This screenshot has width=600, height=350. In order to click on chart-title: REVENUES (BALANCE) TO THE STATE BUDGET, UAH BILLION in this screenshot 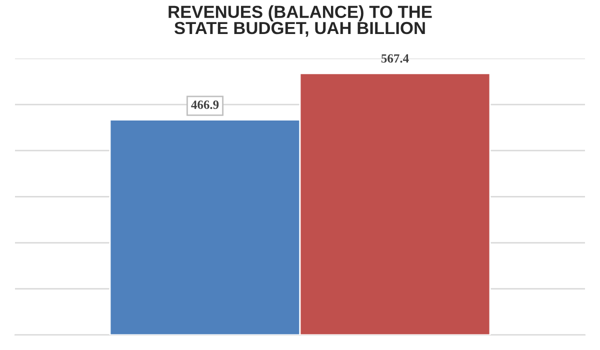, I will do `click(300, 21)`.